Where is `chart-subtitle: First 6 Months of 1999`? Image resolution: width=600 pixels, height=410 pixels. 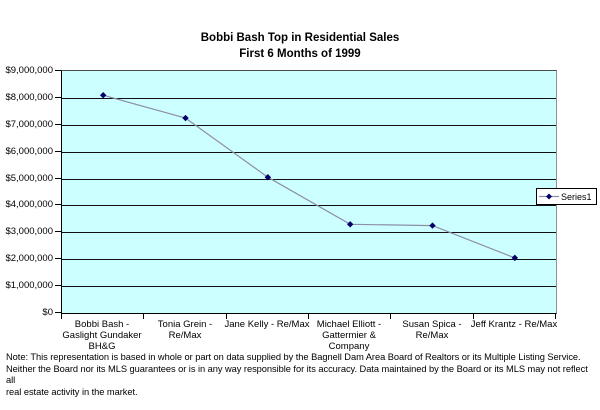 chart-subtitle: First 6 Months of 1999 is located at coordinates (300, 54).